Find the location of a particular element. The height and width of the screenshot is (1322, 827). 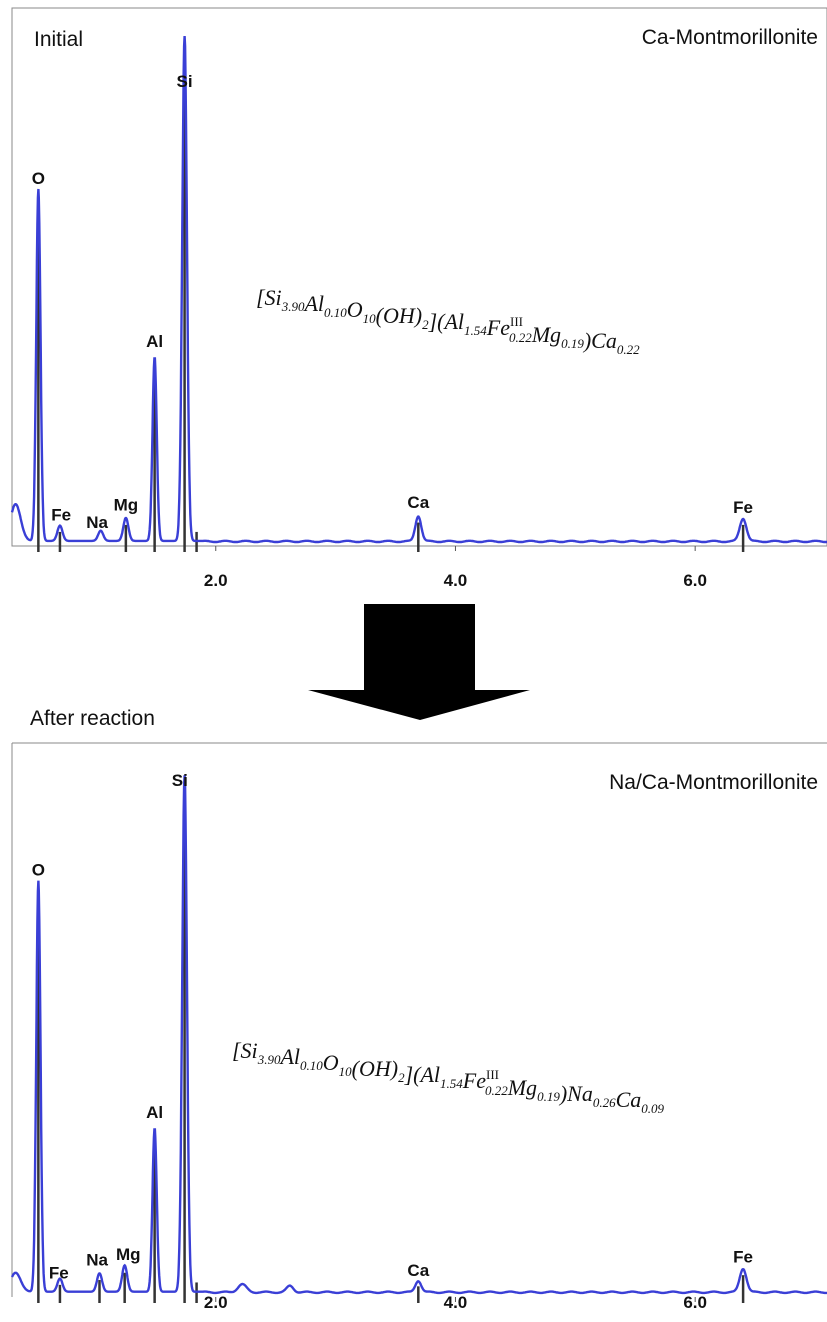

panel-title: Ca-Montmorillonite is located at coordinates (730, 37).